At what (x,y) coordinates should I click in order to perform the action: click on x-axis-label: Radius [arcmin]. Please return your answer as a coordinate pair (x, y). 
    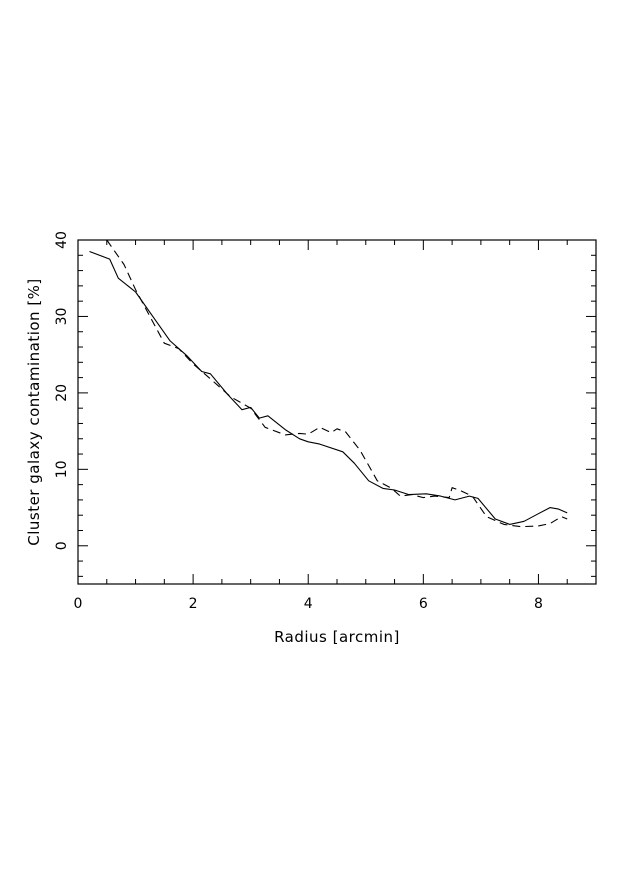
    Looking at the image, I should click on (337, 637).